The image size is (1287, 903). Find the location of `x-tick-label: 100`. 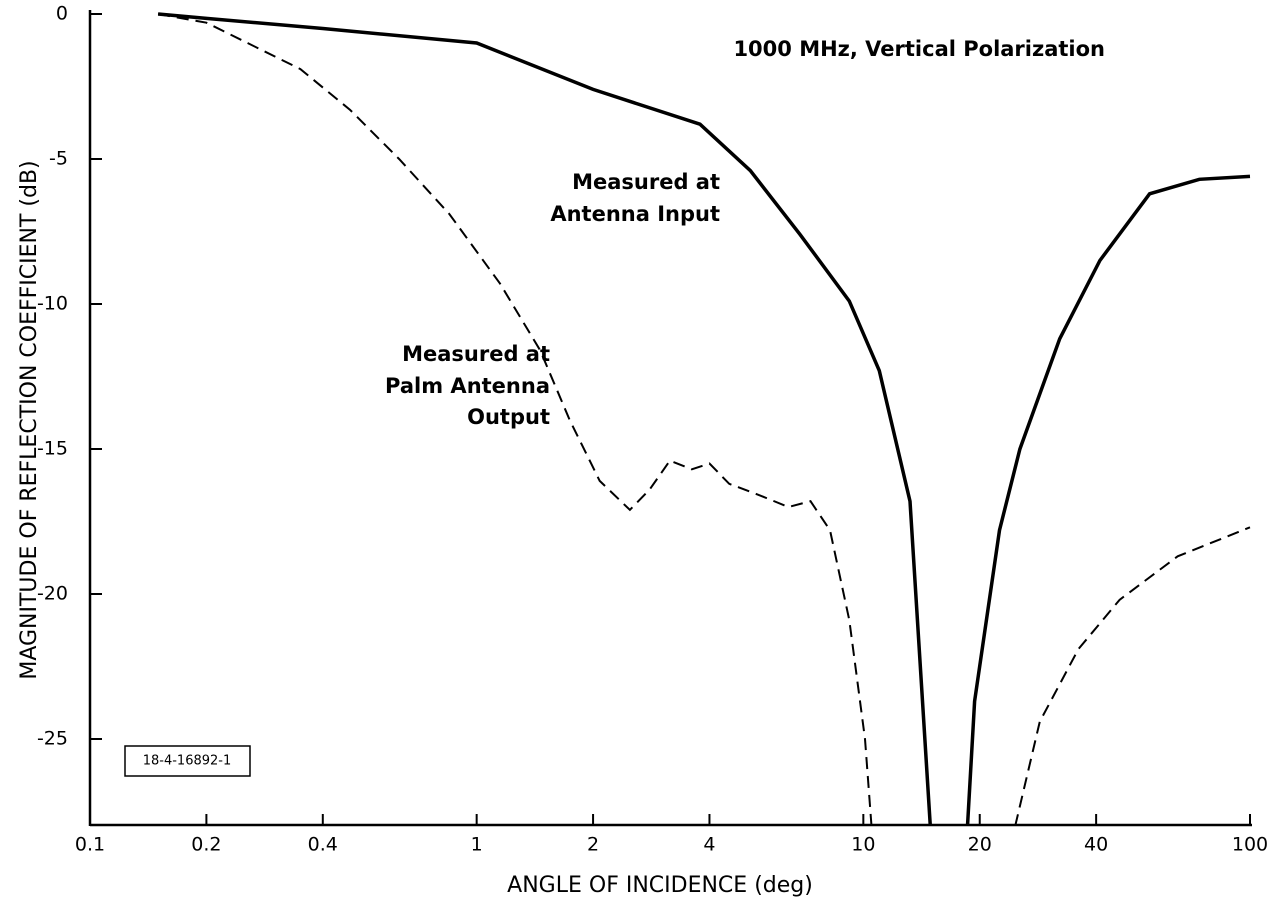

x-tick-label: 100 is located at coordinates (1250, 845).